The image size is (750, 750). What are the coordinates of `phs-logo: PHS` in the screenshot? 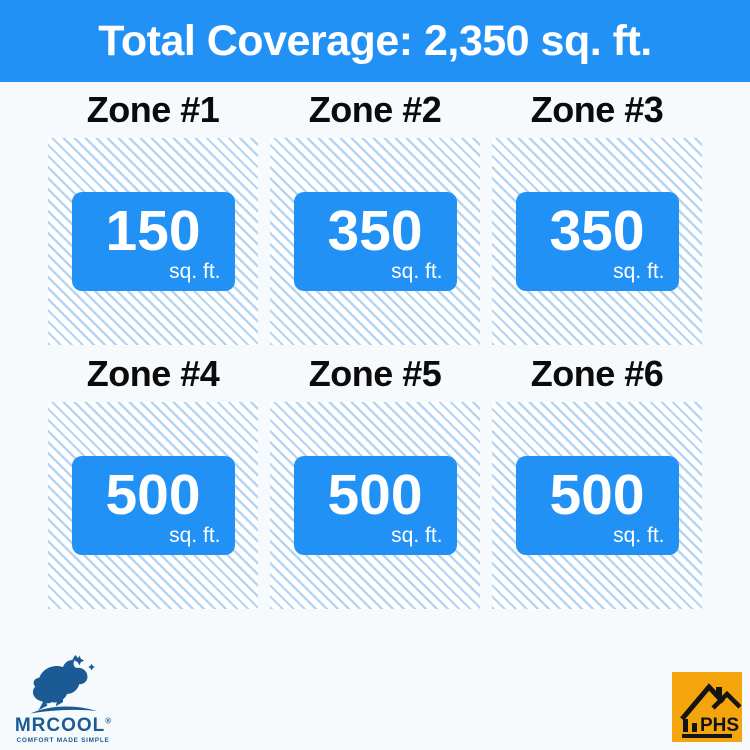 It's located at (707, 707).